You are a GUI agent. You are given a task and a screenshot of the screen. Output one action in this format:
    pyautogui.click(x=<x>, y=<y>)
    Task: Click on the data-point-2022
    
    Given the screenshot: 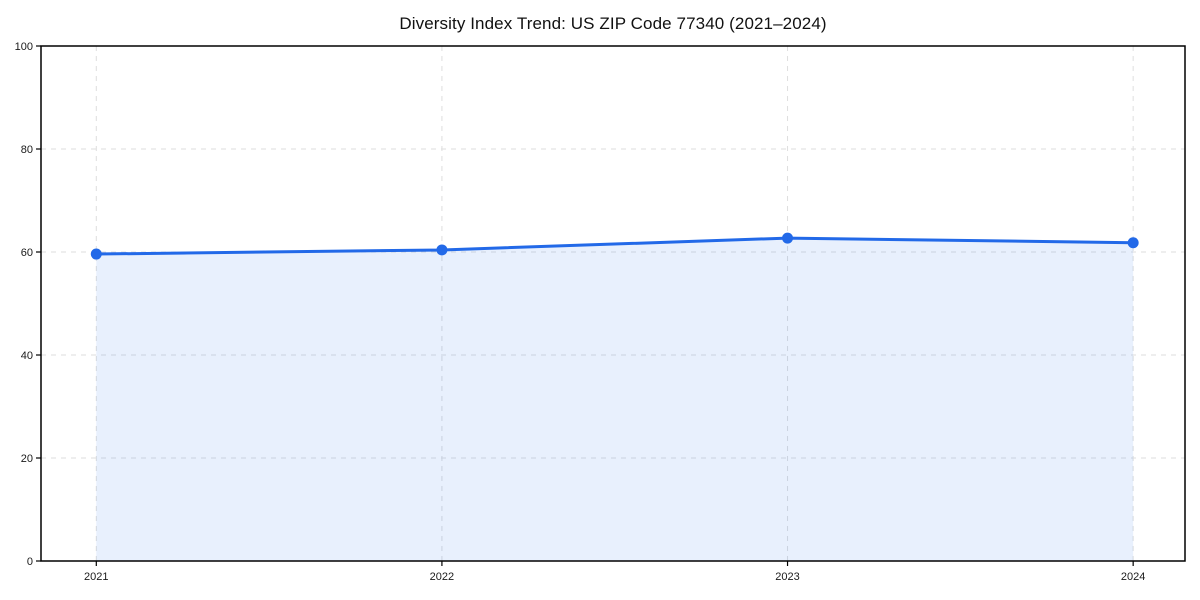 What is the action you would take?
    pyautogui.click(x=442, y=250)
    